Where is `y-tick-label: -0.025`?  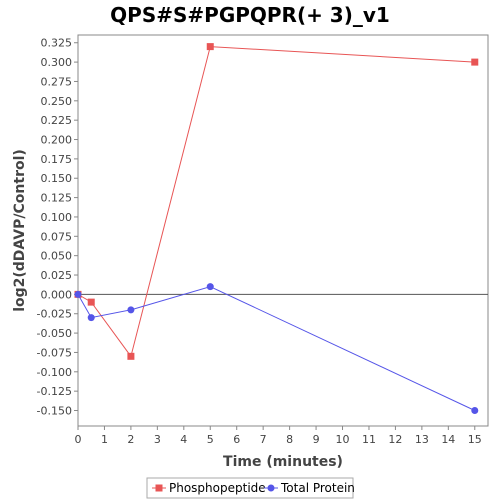
y-tick-label: -0.025 is located at coordinates (54, 314).